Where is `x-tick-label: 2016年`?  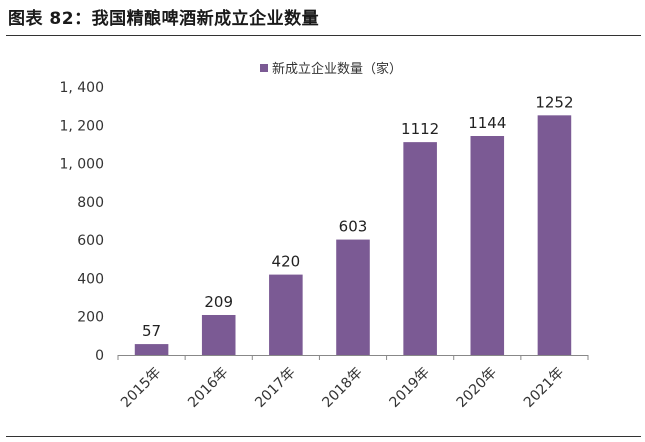
x-tick-label: 2016年 is located at coordinates (208, 388).